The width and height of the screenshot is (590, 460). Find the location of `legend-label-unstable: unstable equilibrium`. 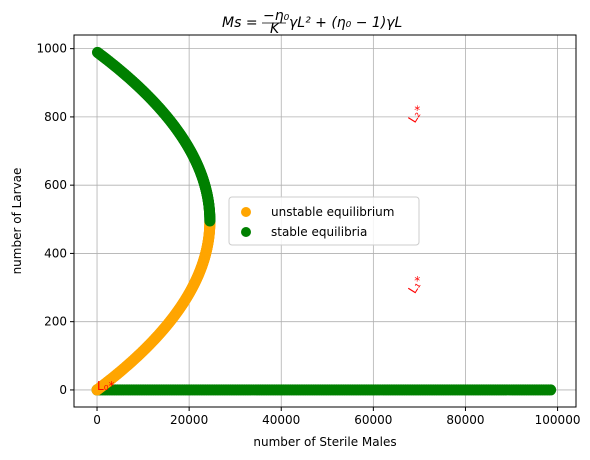

legend-label-unstable: unstable equilibrium is located at coordinates (332, 212).